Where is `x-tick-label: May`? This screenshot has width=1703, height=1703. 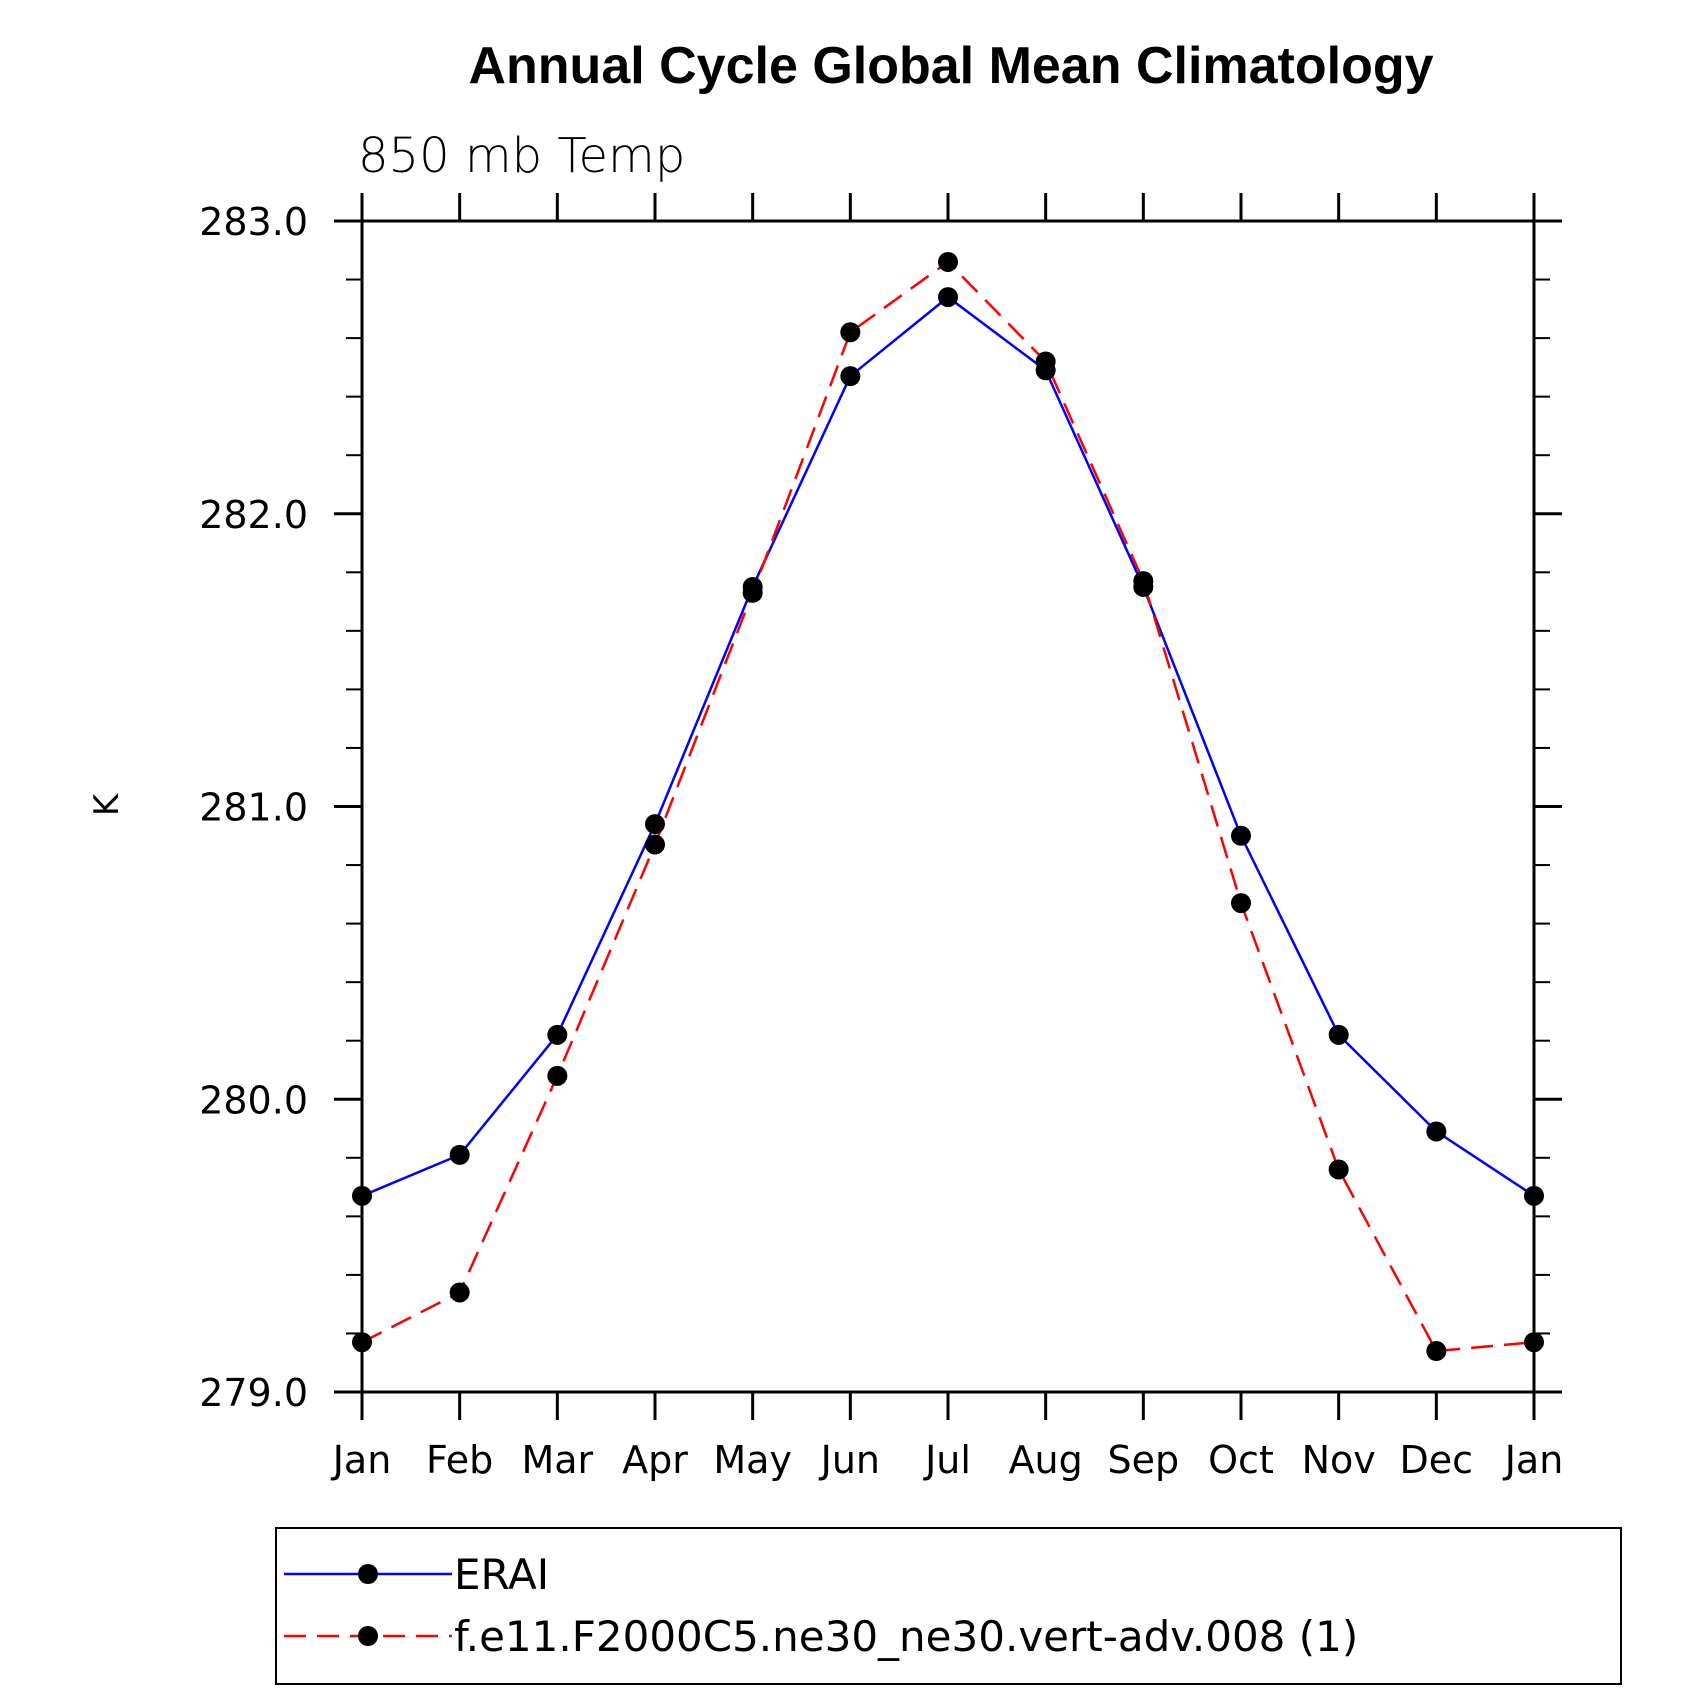
x-tick-label: May is located at coordinates (752, 1460).